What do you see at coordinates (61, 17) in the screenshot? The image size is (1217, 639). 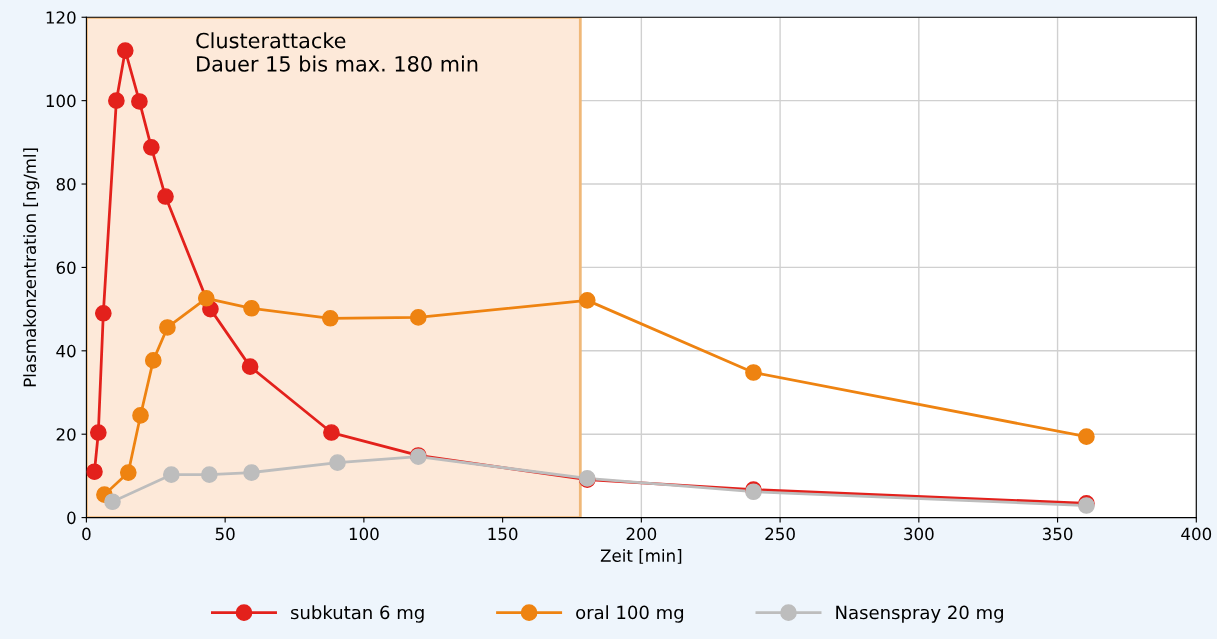 I see `y-tick-label: 120` at bounding box center [61, 17].